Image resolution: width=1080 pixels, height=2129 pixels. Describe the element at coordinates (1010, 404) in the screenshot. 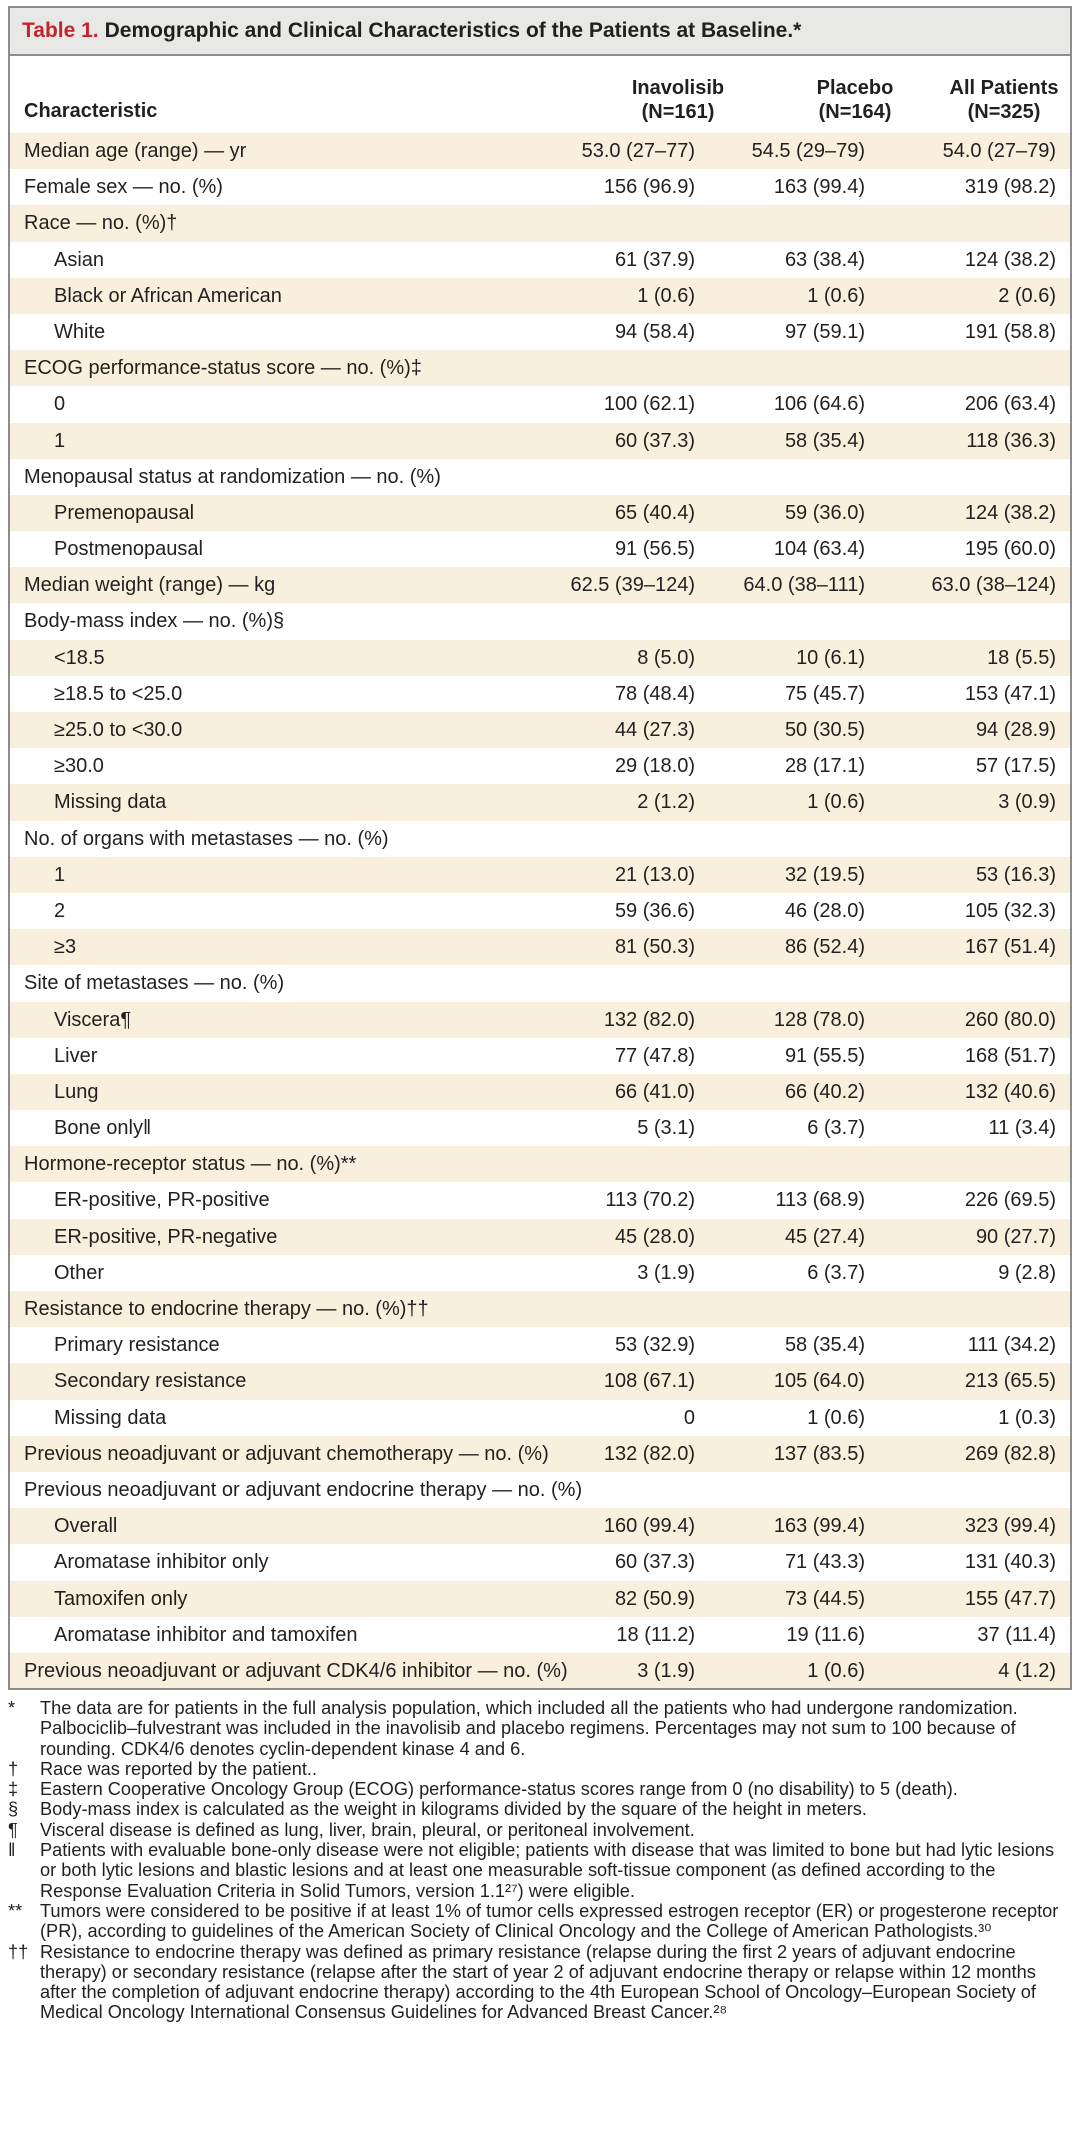

I see `cell-all-patients: 206 (63.4)` at that location.